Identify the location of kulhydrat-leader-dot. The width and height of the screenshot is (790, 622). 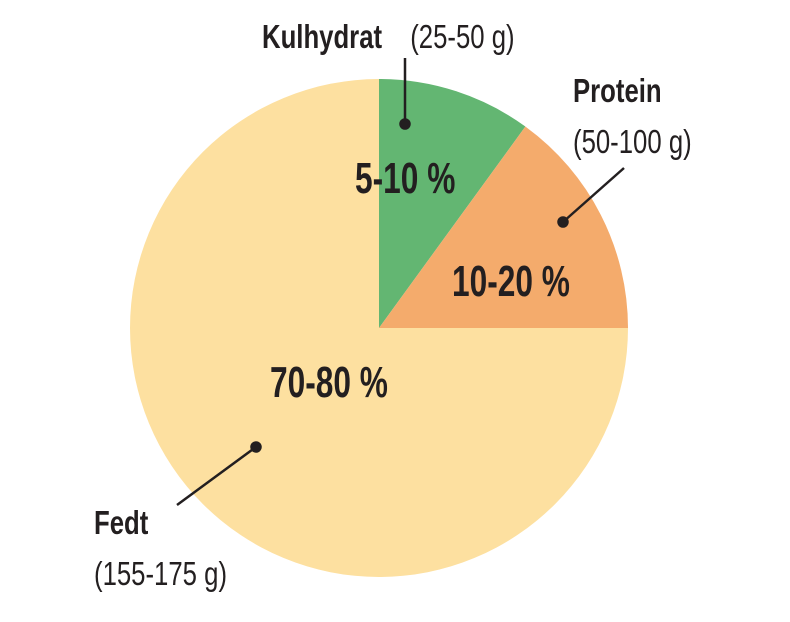
(405, 124).